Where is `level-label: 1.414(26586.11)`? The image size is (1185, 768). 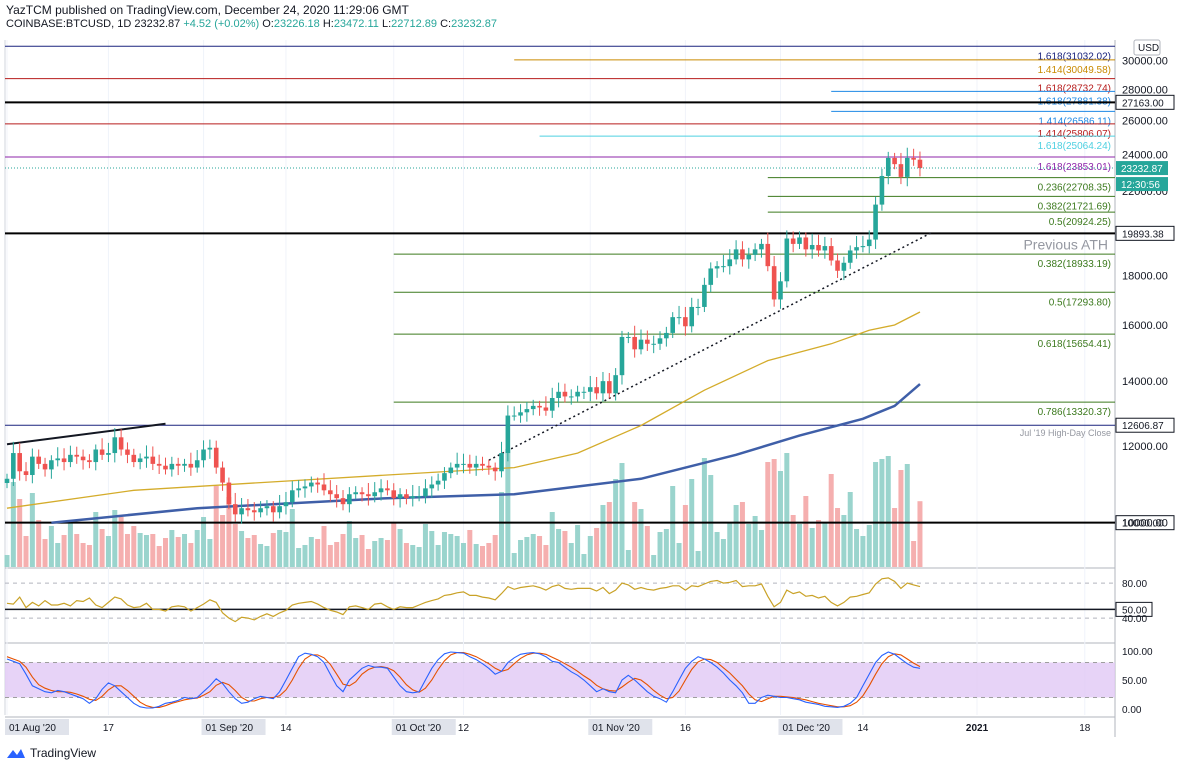 level-label: 1.414(26586.11) is located at coordinates (1074, 121).